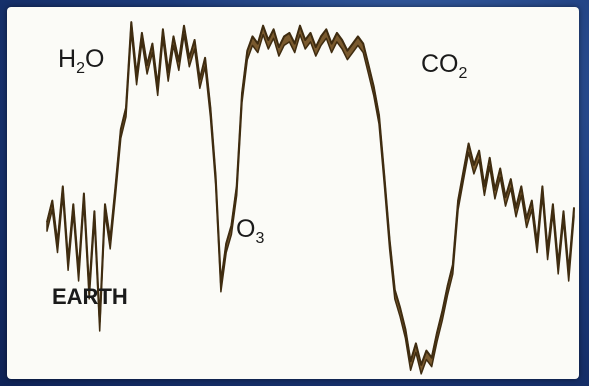 Image resolution: width=589 pixels, height=386 pixels. What do you see at coordinates (90, 296) in the screenshot?
I see `chart-title: EARTH` at bounding box center [90, 296].